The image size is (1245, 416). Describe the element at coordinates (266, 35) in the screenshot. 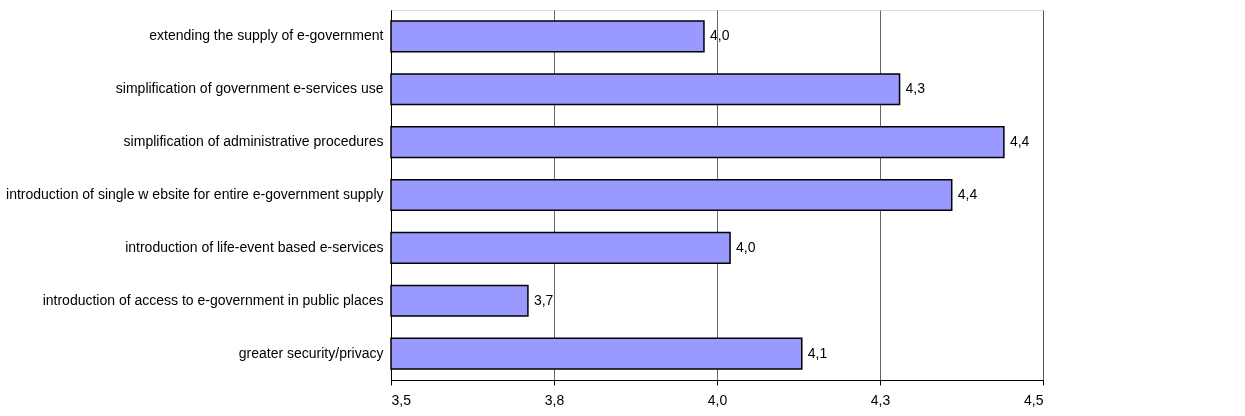

I see `y-tick-label: extending the supply of e-government` at that location.